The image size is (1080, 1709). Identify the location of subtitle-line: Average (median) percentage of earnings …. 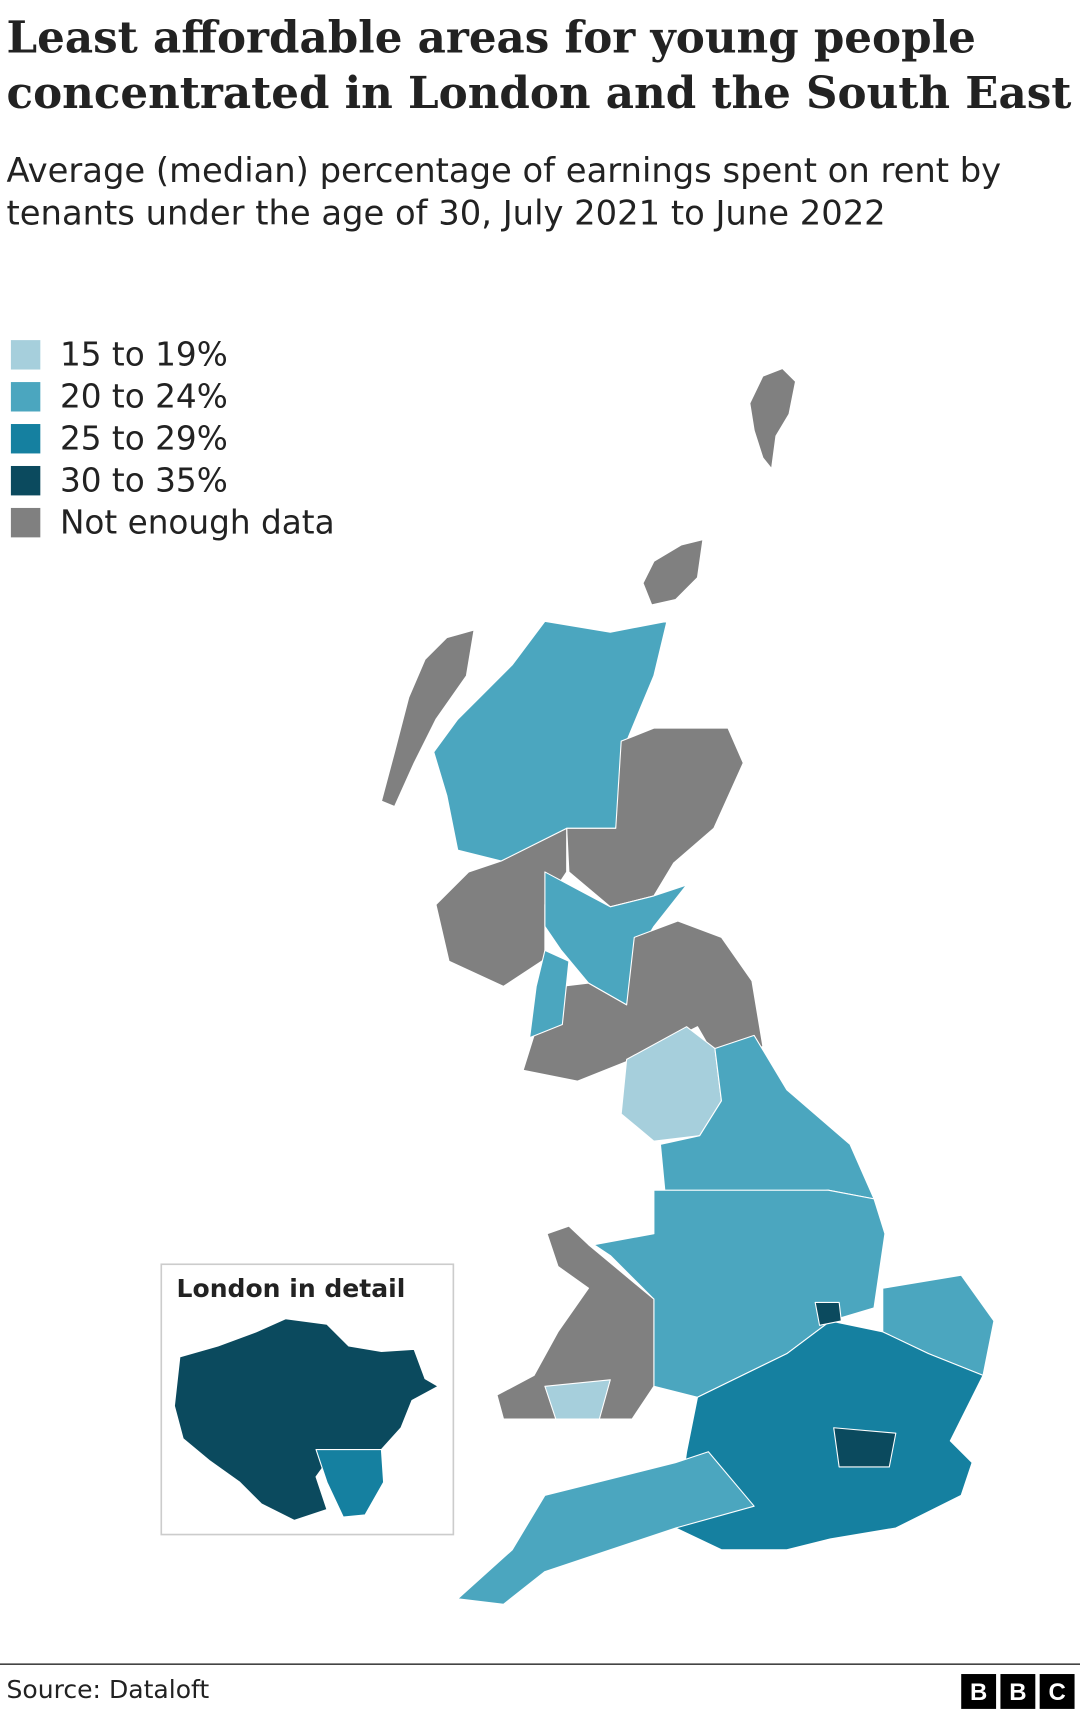
(504, 170).